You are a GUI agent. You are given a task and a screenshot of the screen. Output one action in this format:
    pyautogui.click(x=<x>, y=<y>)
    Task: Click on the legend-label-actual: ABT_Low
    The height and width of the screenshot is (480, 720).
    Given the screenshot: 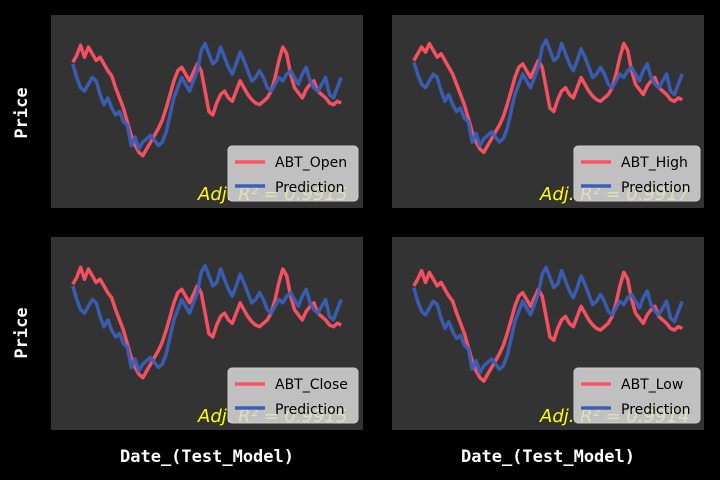 What is the action you would take?
    pyautogui.click(x=652, y=385)
    